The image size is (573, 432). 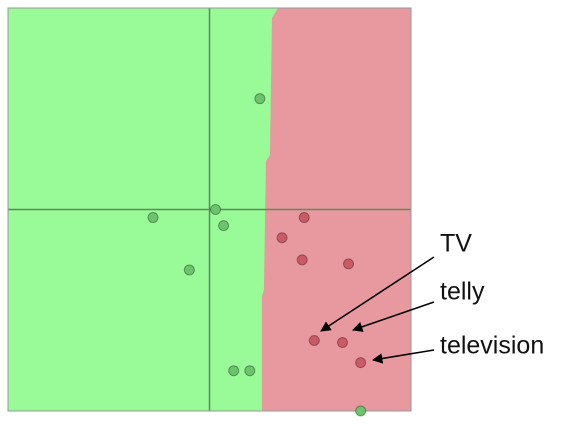 I want to click on annotation: TV, so click(x=456, y=244).